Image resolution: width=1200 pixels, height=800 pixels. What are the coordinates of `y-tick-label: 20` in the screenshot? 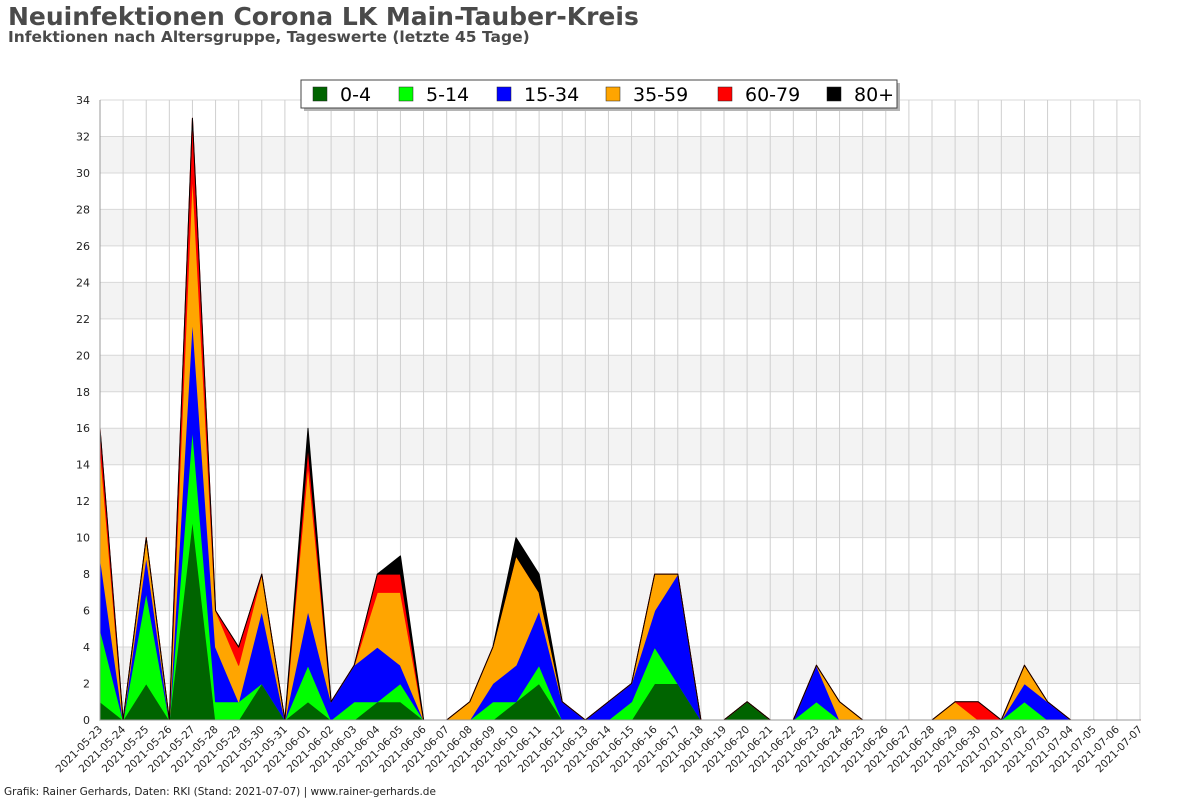 It's located at (83, 355).